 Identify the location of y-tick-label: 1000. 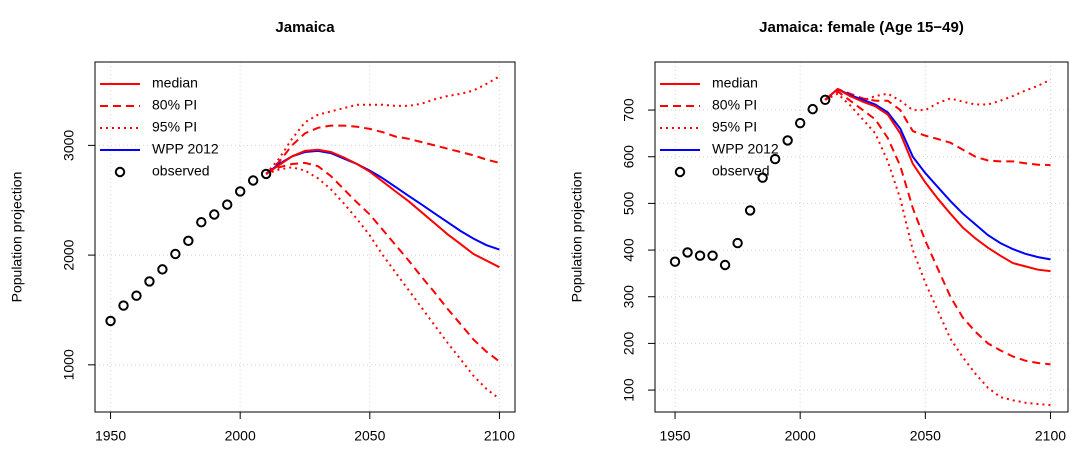
(69, 364).